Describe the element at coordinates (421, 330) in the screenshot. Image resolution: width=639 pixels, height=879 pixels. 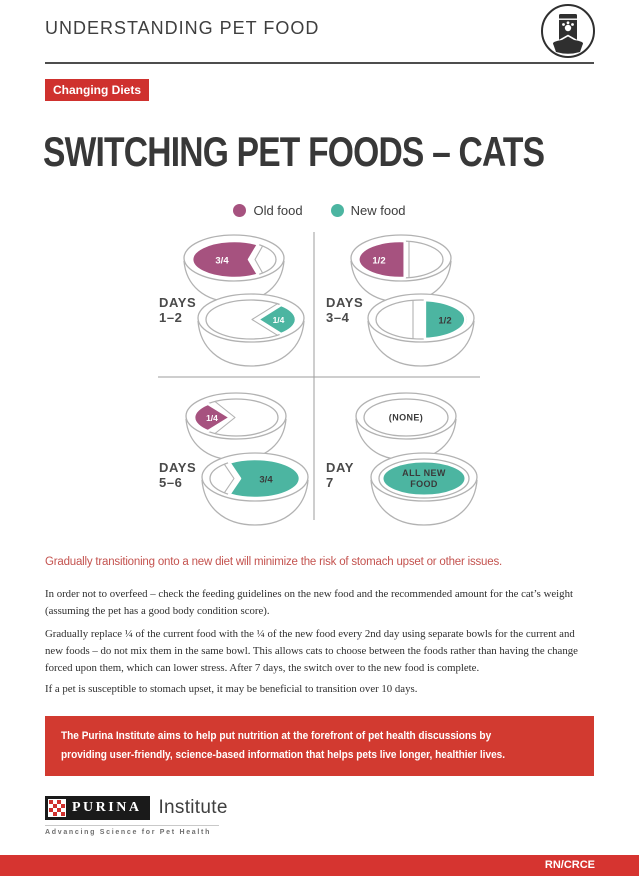
I see `bowl-new-food-1-2: 1/2` at that location.